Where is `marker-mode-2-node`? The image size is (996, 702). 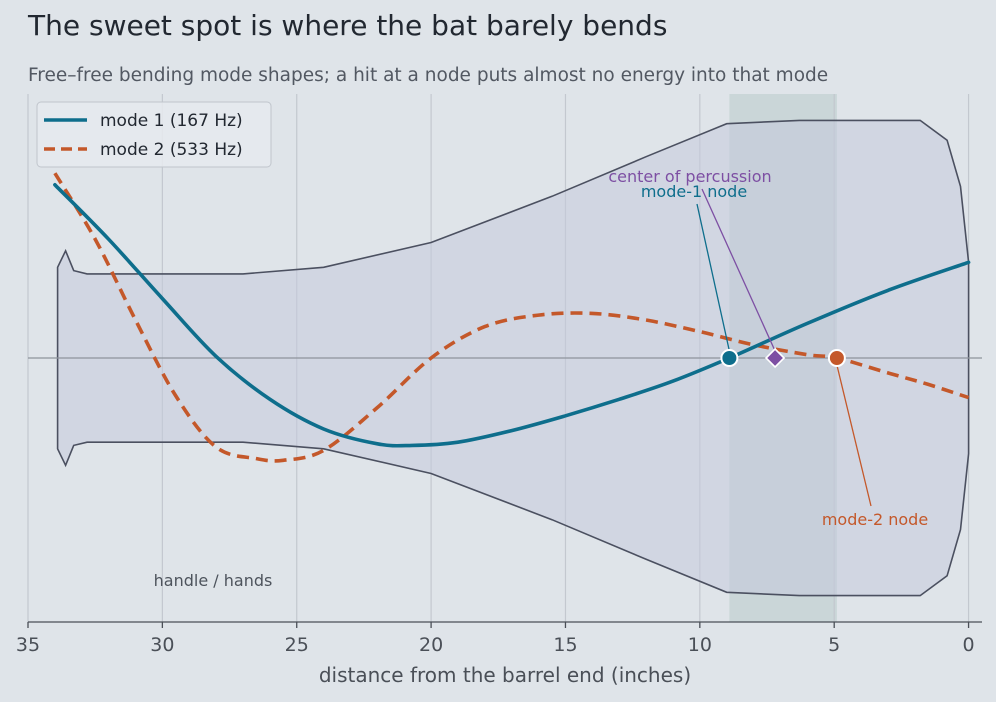 marker-mode-2-node is located at coordinates (836, 358).